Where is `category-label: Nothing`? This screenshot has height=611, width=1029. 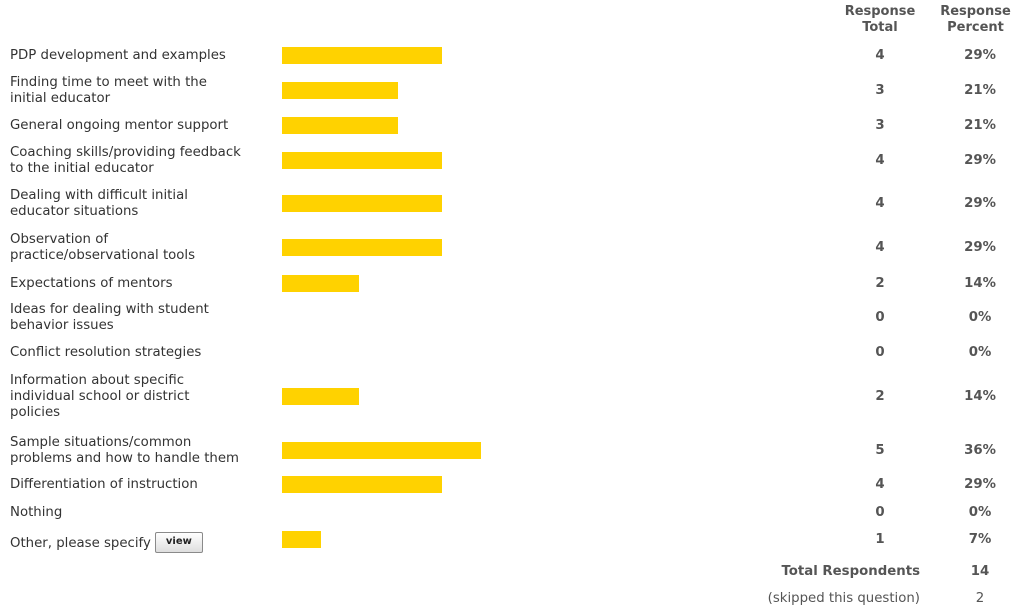 category-label: Nothing is located at coordinates (146, 513).